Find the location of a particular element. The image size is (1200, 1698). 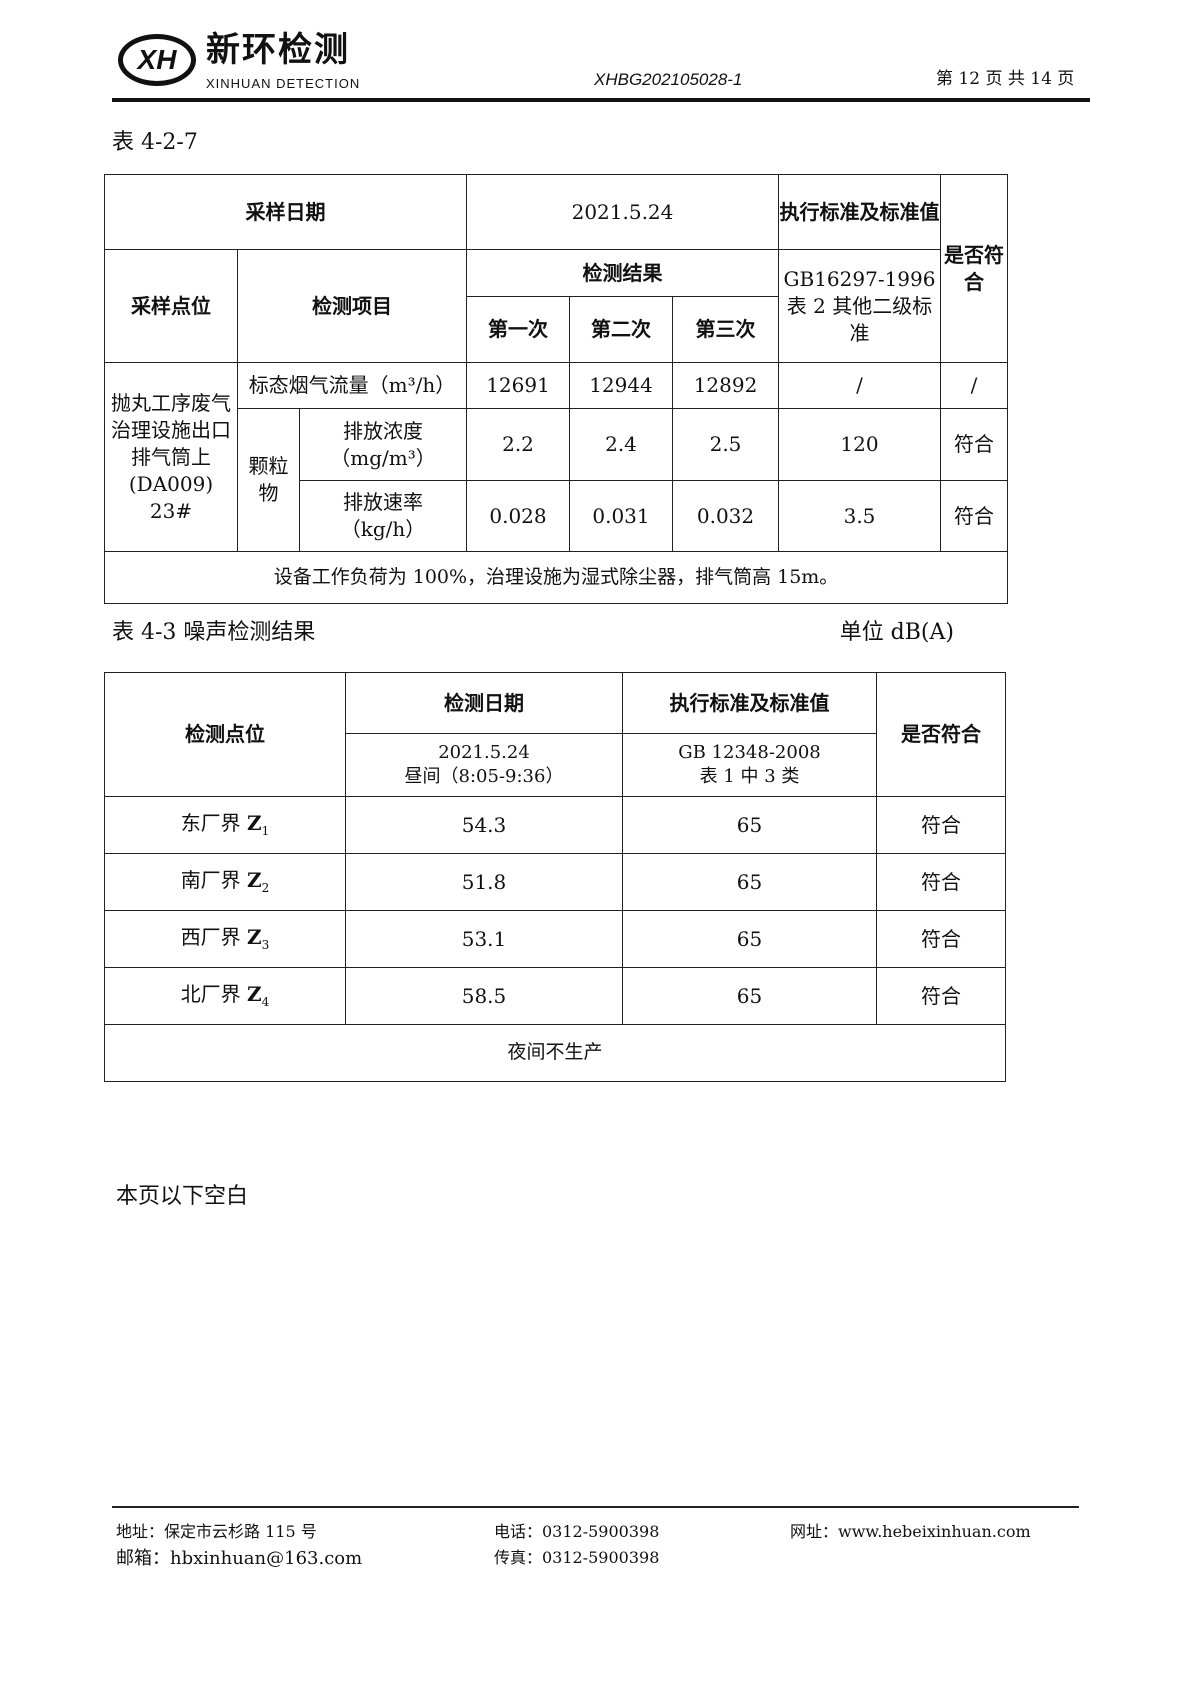

sampling-date: 2021.5.24 is located at coordinates (622, 212).